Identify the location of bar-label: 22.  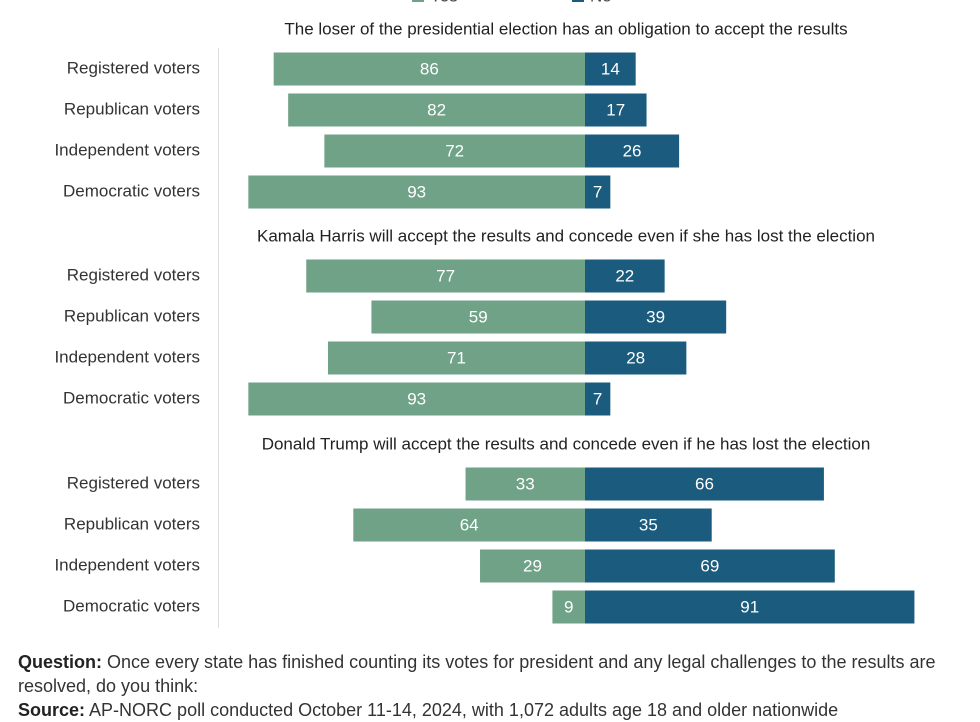
(624, 275).